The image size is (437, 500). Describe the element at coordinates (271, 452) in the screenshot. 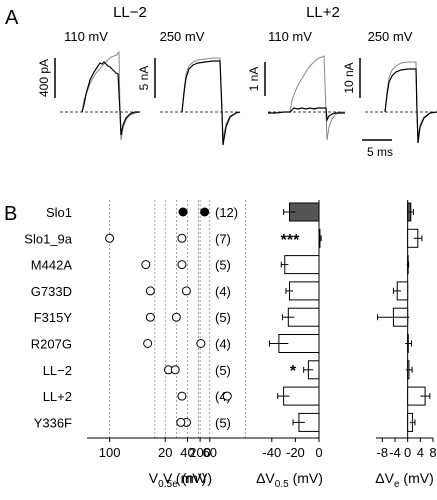

I see `dv05-tick-label: -40` at that location.